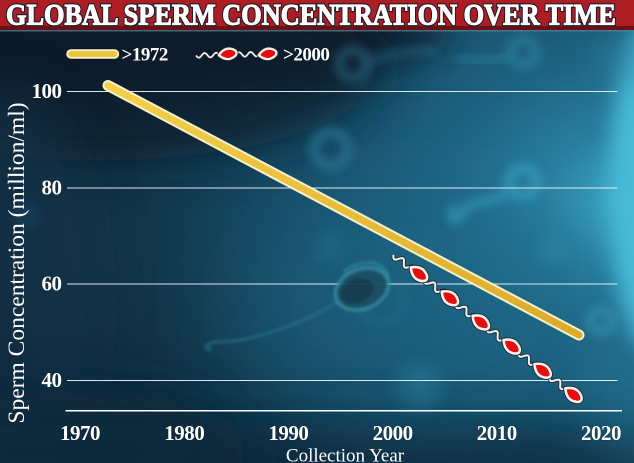 The image size is (634, 463). I want to click on svg-text: 80, so click(52, 187).